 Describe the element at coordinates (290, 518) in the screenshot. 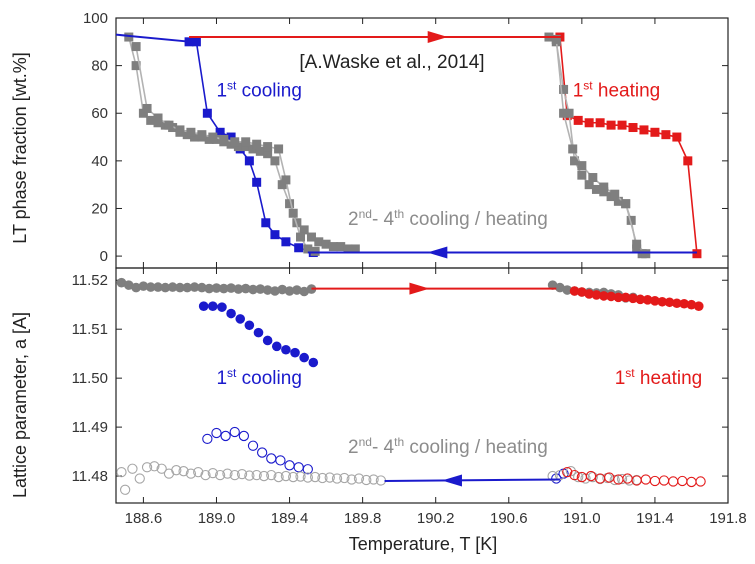

I see `x-tick-label: 189.4` at that location.